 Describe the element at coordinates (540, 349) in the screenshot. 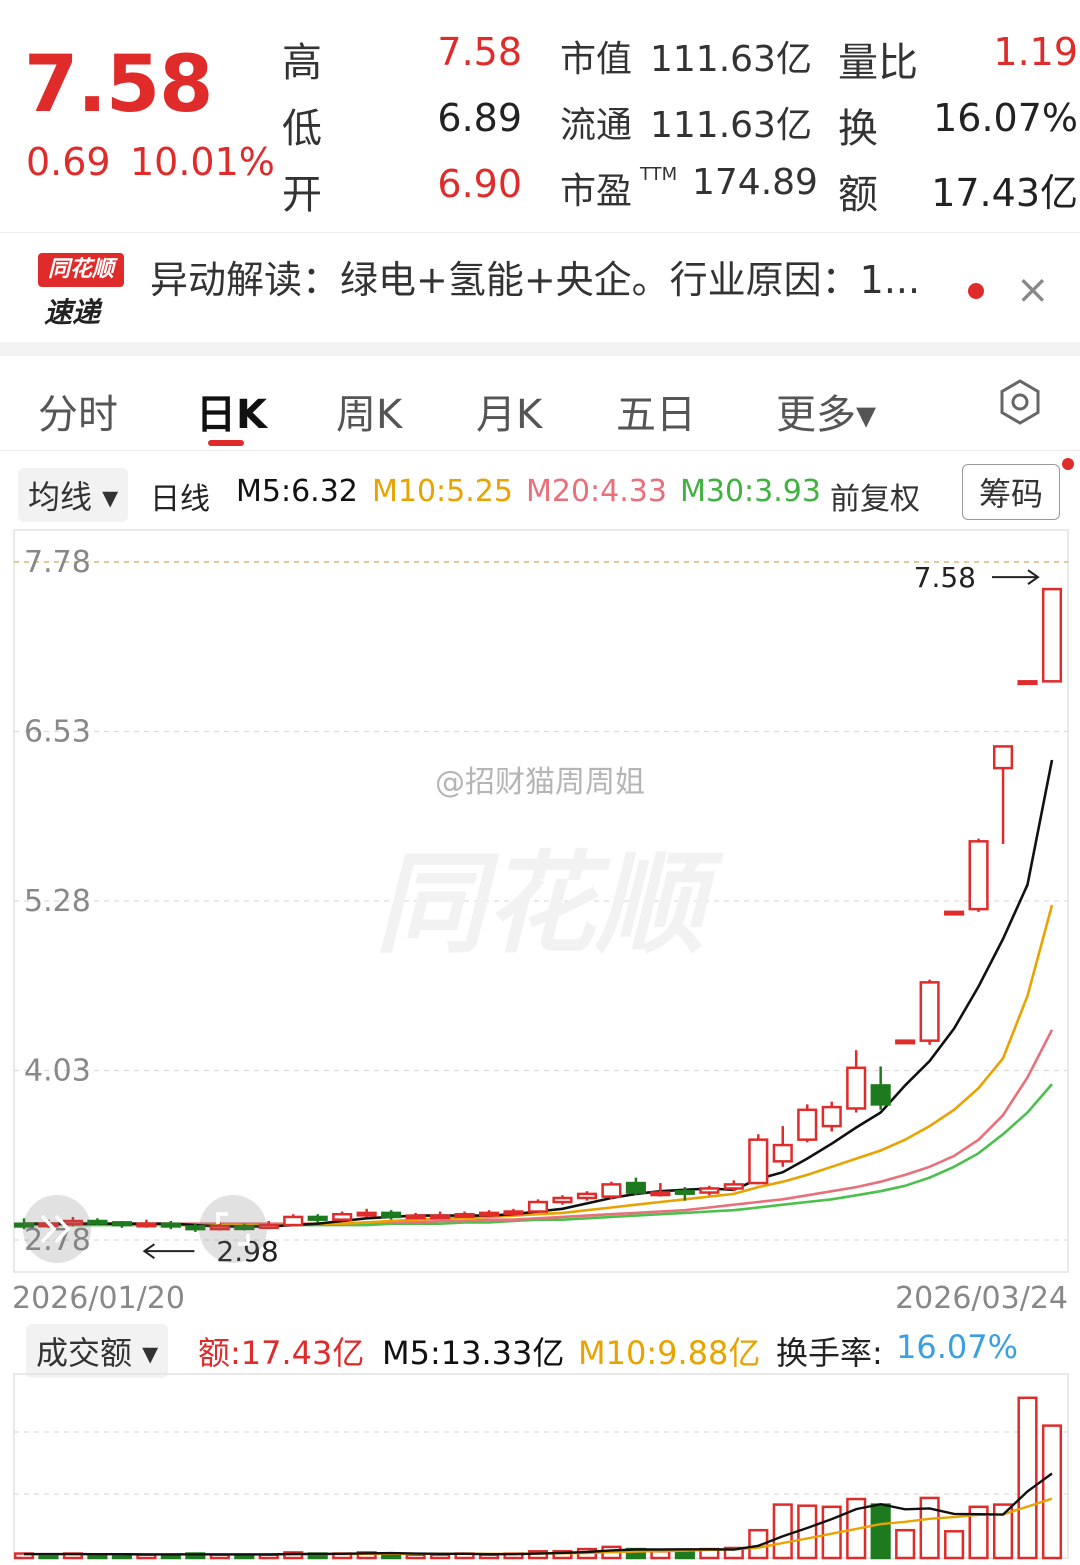

I see `section-divider` at that location.